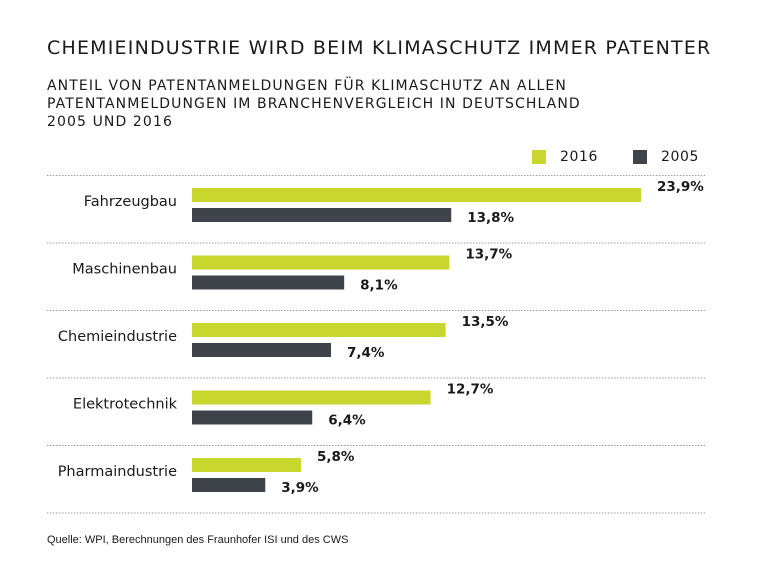 The width and height of the screenshot is (760, 570). I want to click on legend-swatch-2016, so click(539, 157).